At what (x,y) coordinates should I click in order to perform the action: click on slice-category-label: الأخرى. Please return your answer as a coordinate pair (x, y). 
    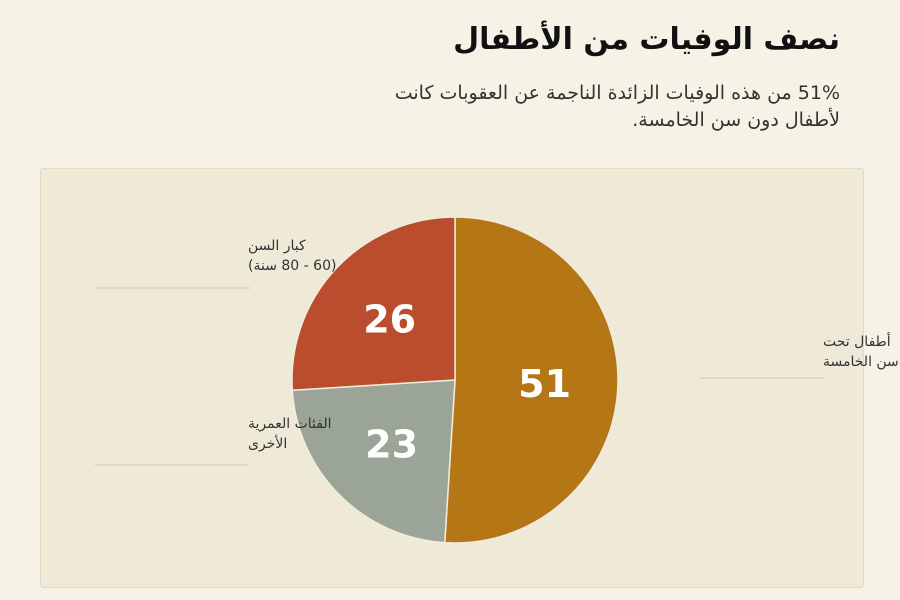
    Looking at the image, I should click on (267, 443).